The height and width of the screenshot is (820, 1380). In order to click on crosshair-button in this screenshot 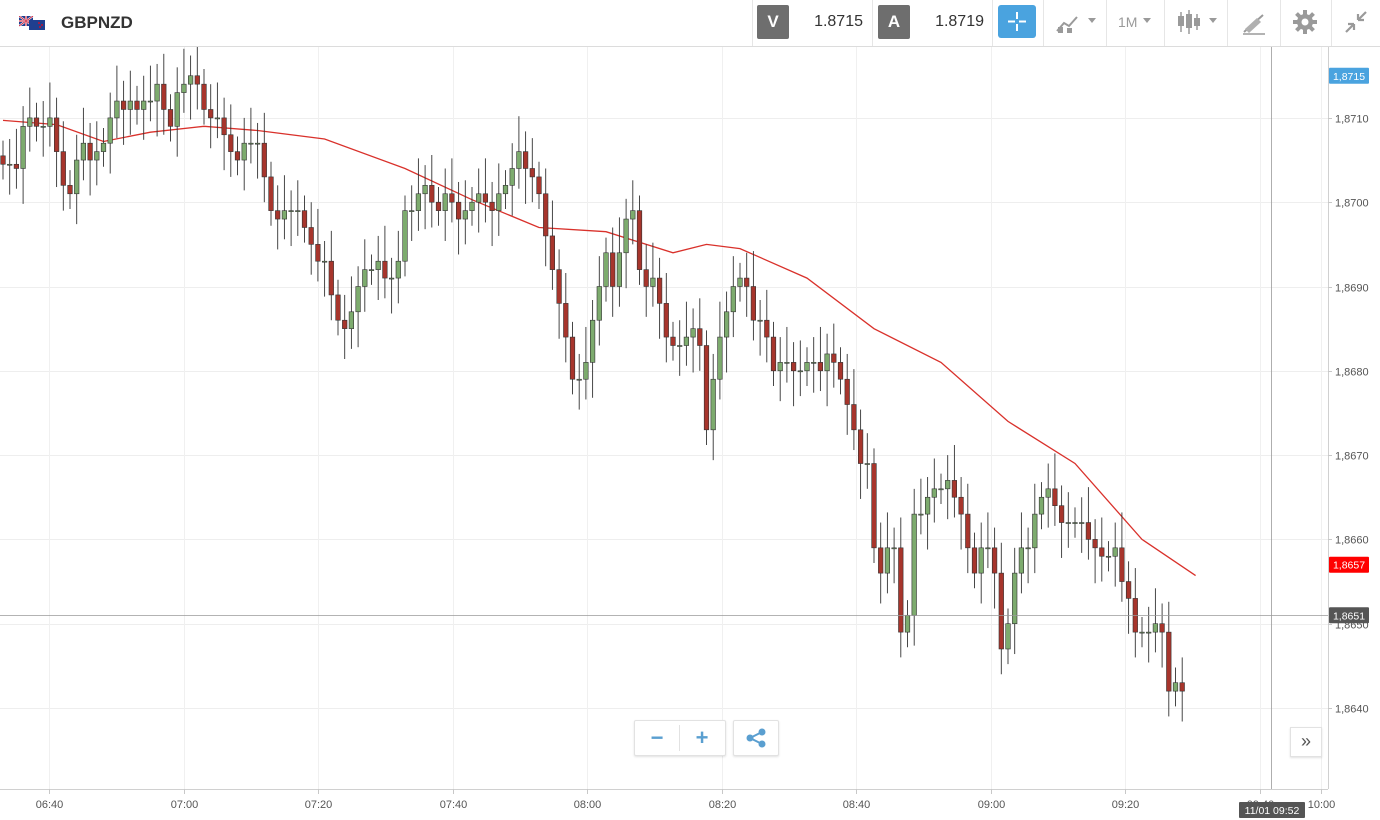, I will do `click(1017, 21)`.